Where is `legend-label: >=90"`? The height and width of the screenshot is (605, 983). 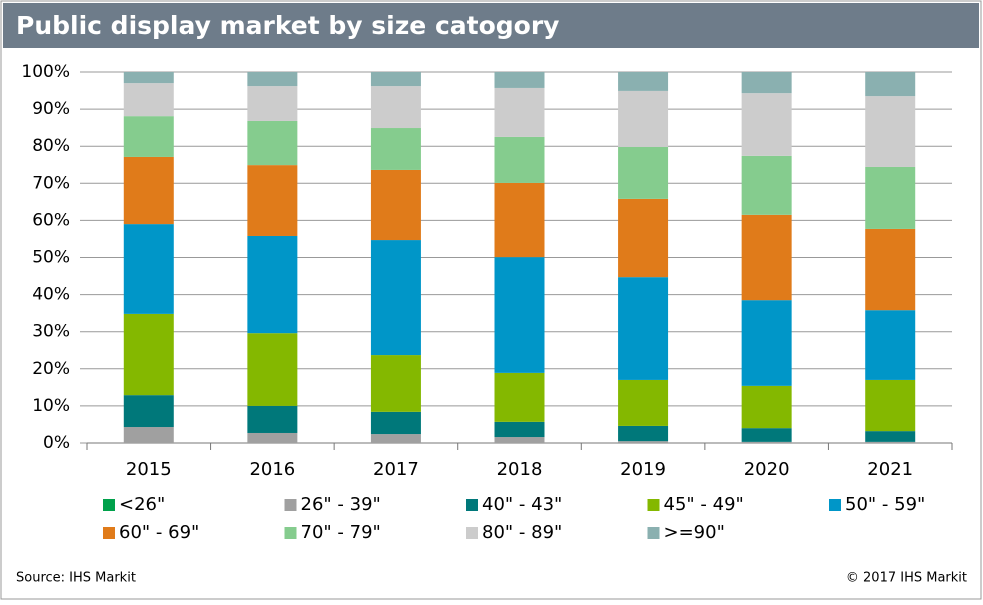
legend-label: >=90" is located at coordinates (694, 532).